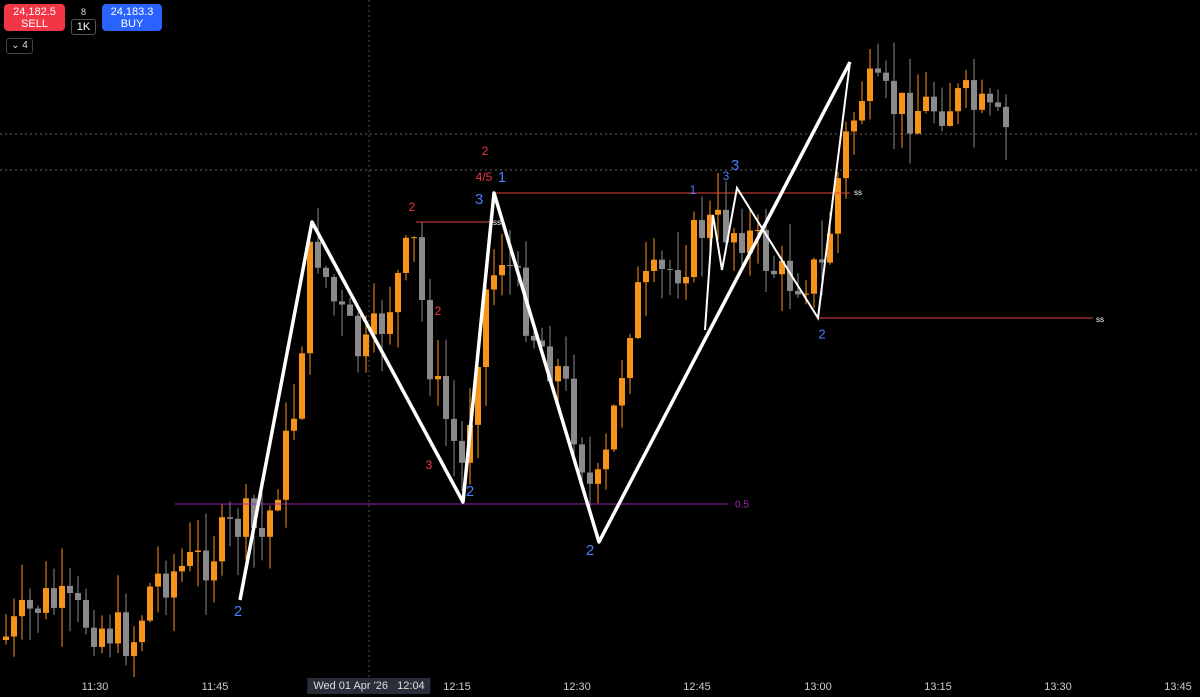  I want to click on indicator-count: 4, so click(25, 45).